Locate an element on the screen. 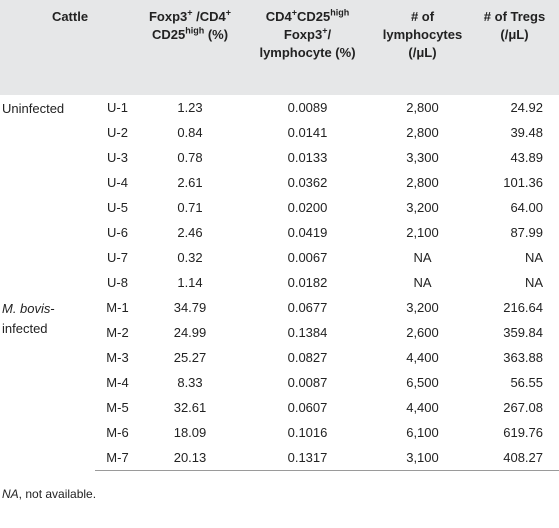 The height and width of the screenshot is (528, 559). group-cell: M. bovis-infected is located at coordinates (47, 382).